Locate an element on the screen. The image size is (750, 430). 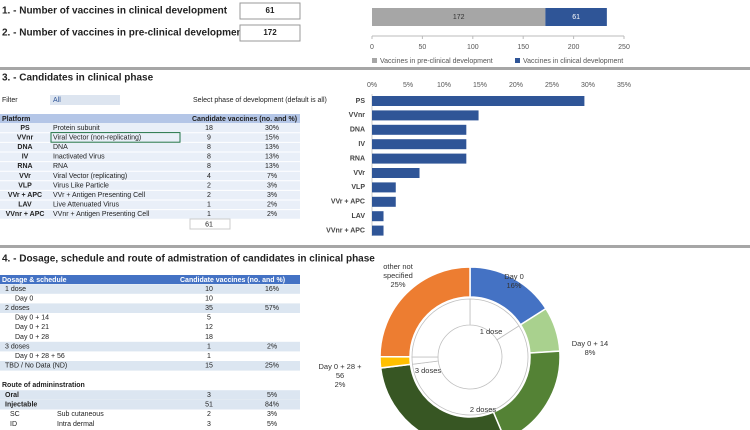
x-tick-label: 250 is located at coordinates (624, 47).